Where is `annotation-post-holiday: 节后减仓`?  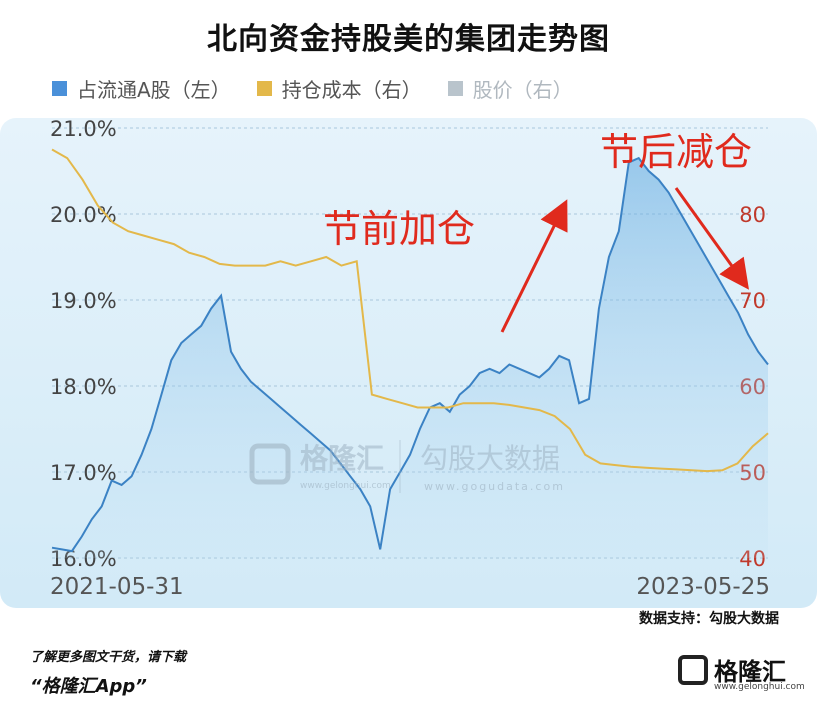 annotation-post-holiday: 节后减仓 is located at coordinates (676, 152).